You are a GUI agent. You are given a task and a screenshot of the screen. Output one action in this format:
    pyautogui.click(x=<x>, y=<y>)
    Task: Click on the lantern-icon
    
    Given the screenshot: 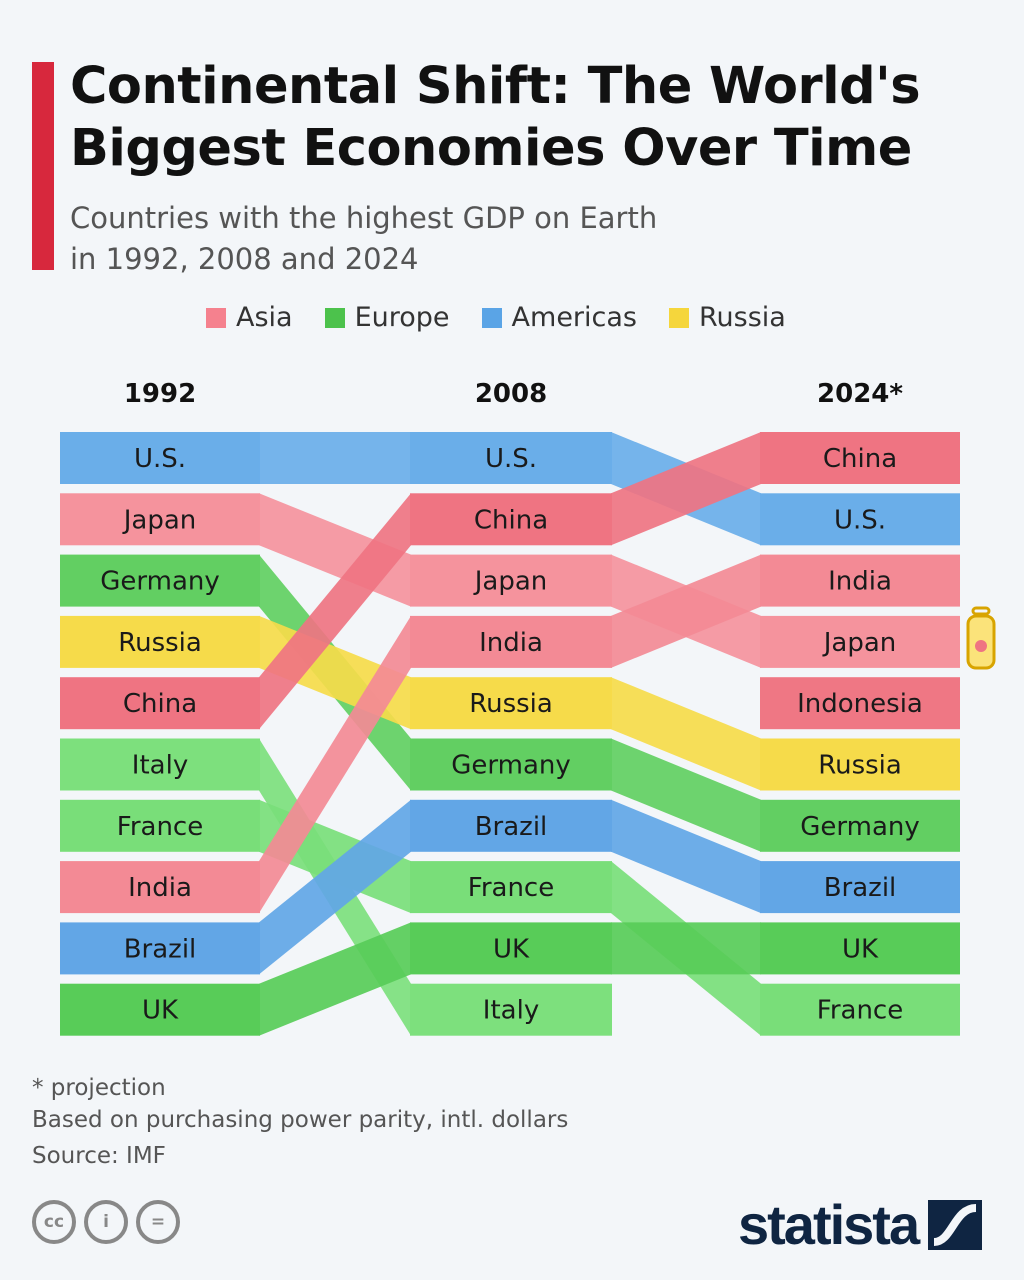 What is the action you would take?
    pyautogui.click(x=981, y=638)
    